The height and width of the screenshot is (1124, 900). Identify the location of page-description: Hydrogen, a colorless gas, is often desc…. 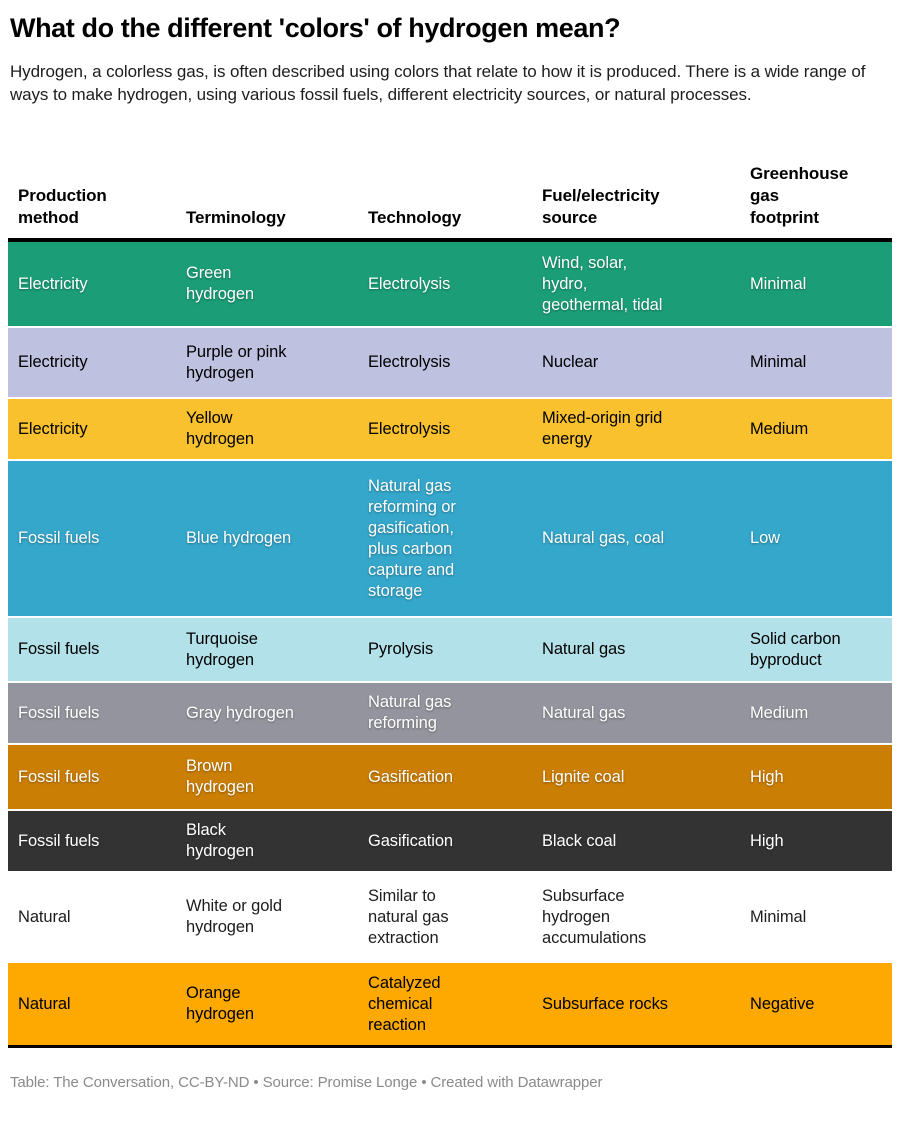
(438, 83).